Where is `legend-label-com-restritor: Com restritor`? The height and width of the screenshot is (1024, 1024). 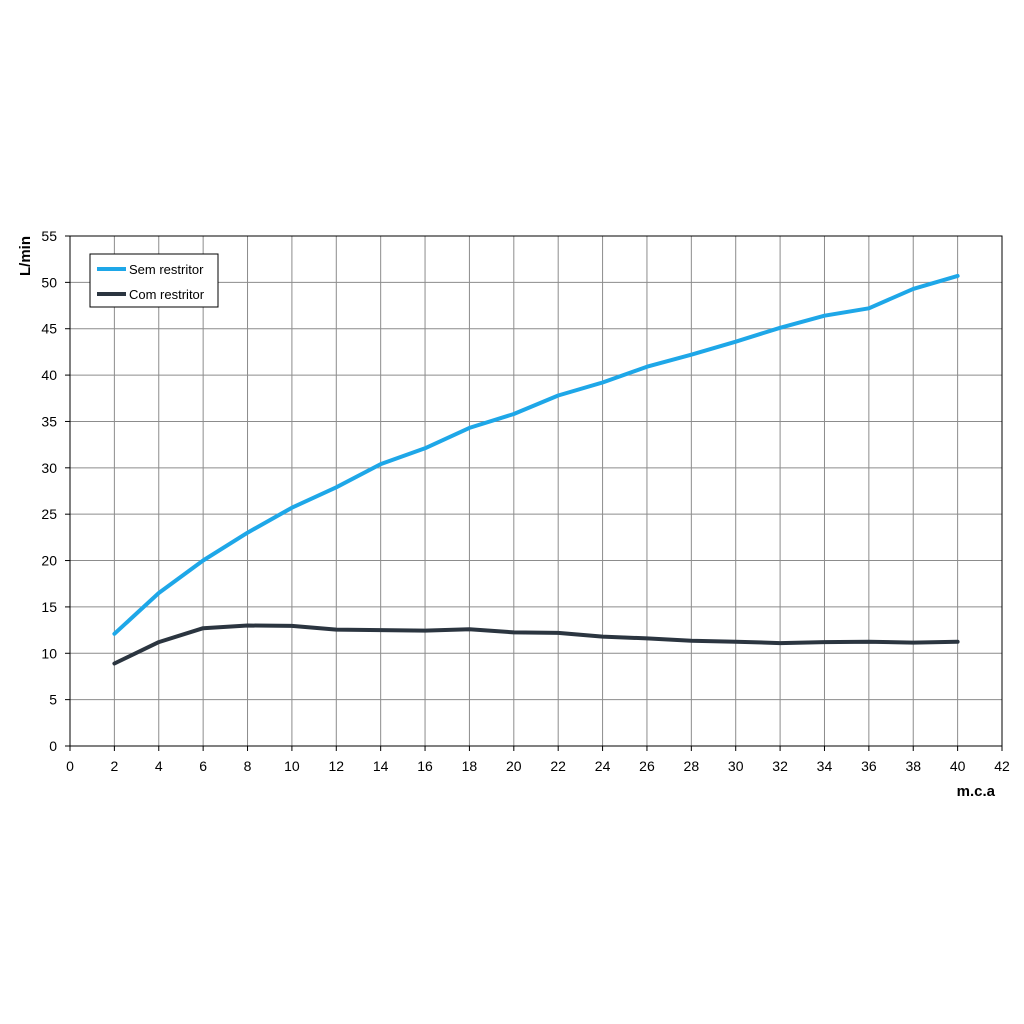 legend-label-com-restritor: Com restritor is located at coordinates (167, 294).